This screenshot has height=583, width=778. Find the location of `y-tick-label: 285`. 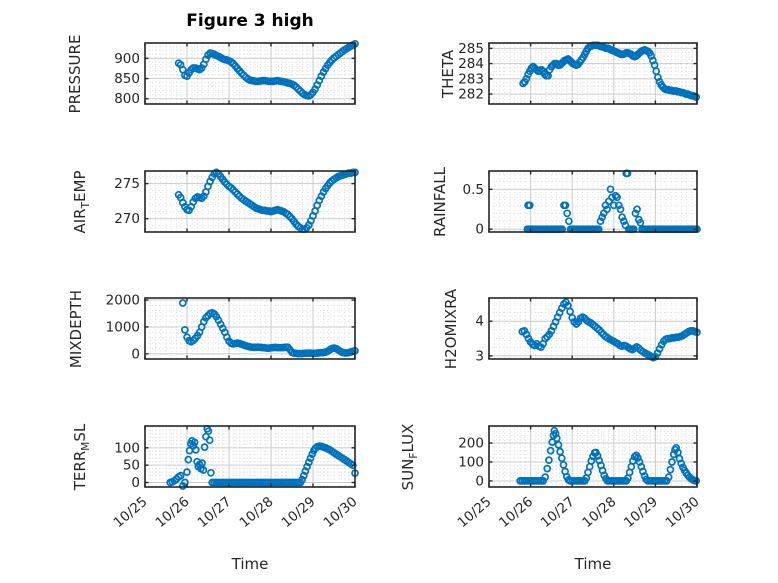

y-tick-label: 285 is located at coordinates (471, 49).